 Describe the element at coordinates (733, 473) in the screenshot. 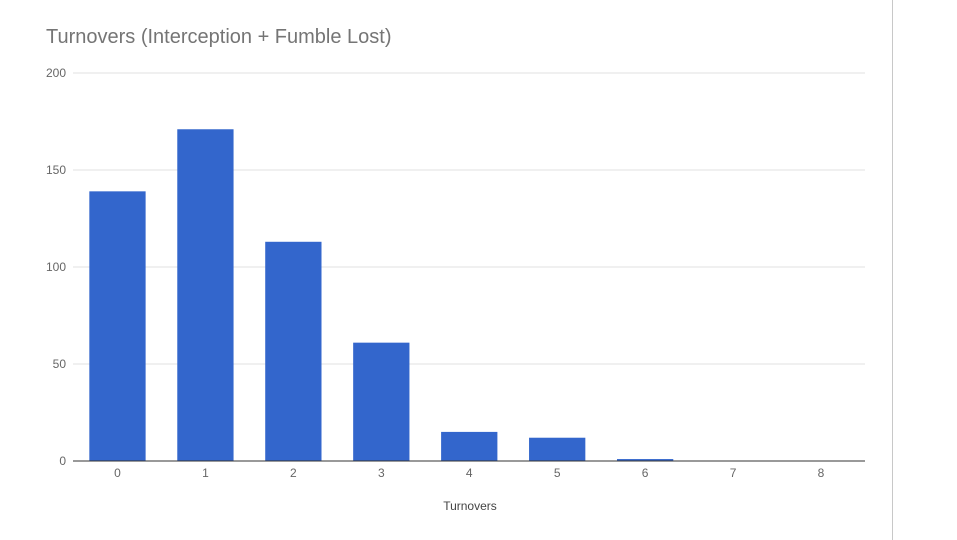

I see `x-tick-label: 7` at that location.